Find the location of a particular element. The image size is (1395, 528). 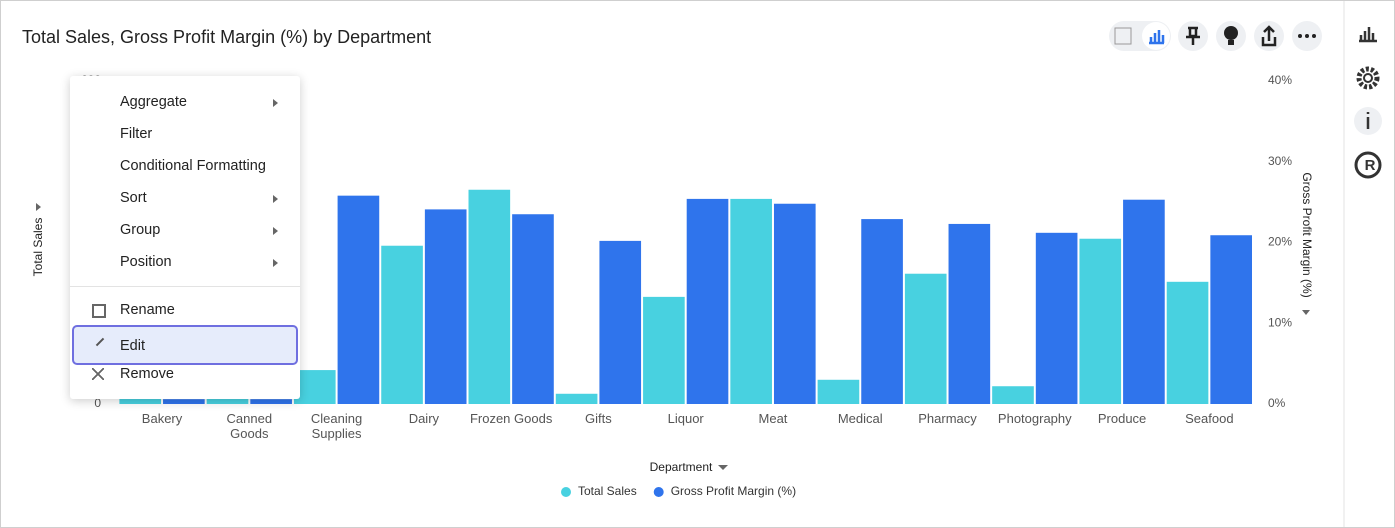

x-tick-label: Liquor is located at coordinates (685, 418).